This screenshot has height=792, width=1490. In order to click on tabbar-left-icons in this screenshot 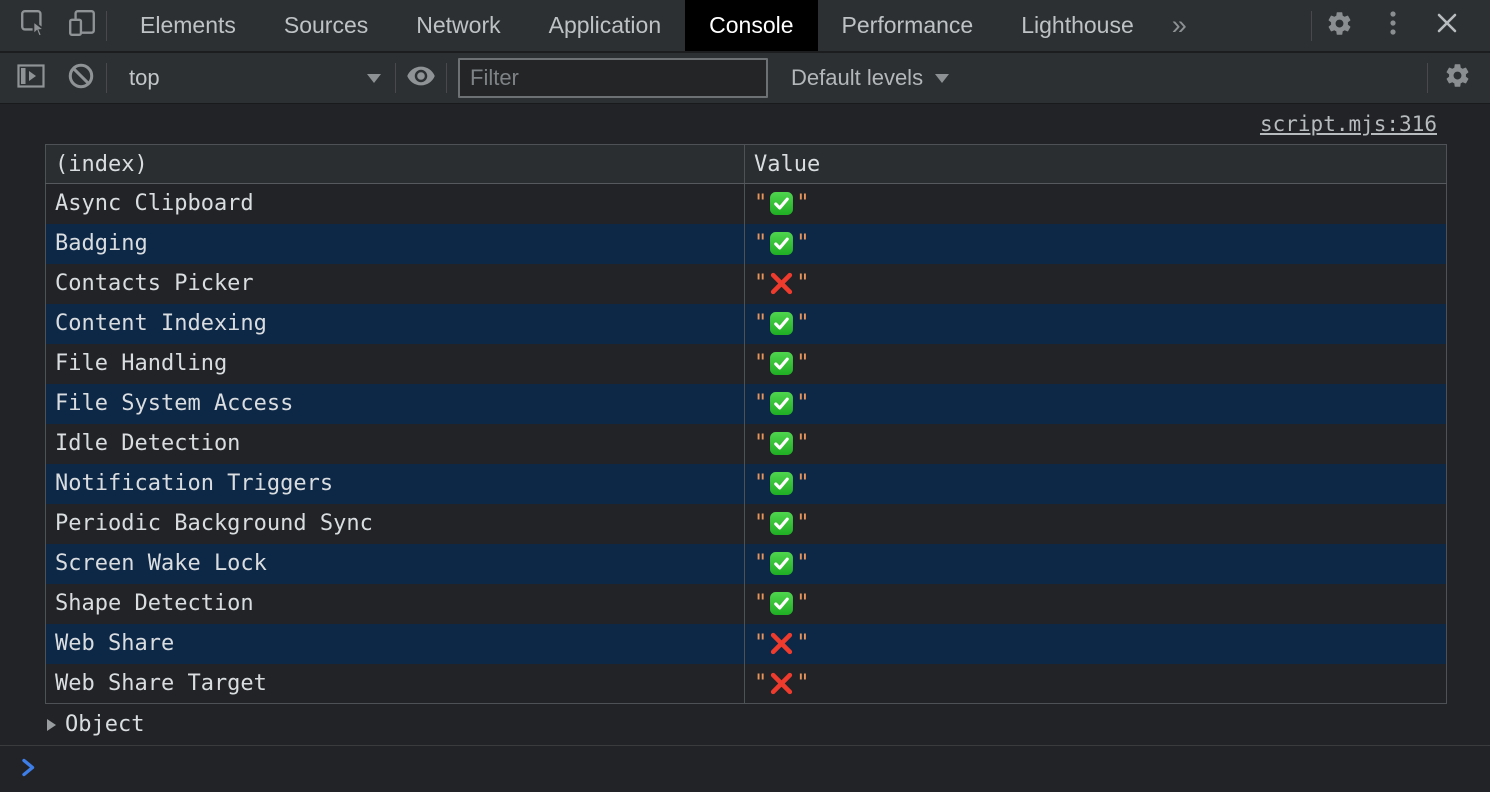, I will do `click(53, 25)`.